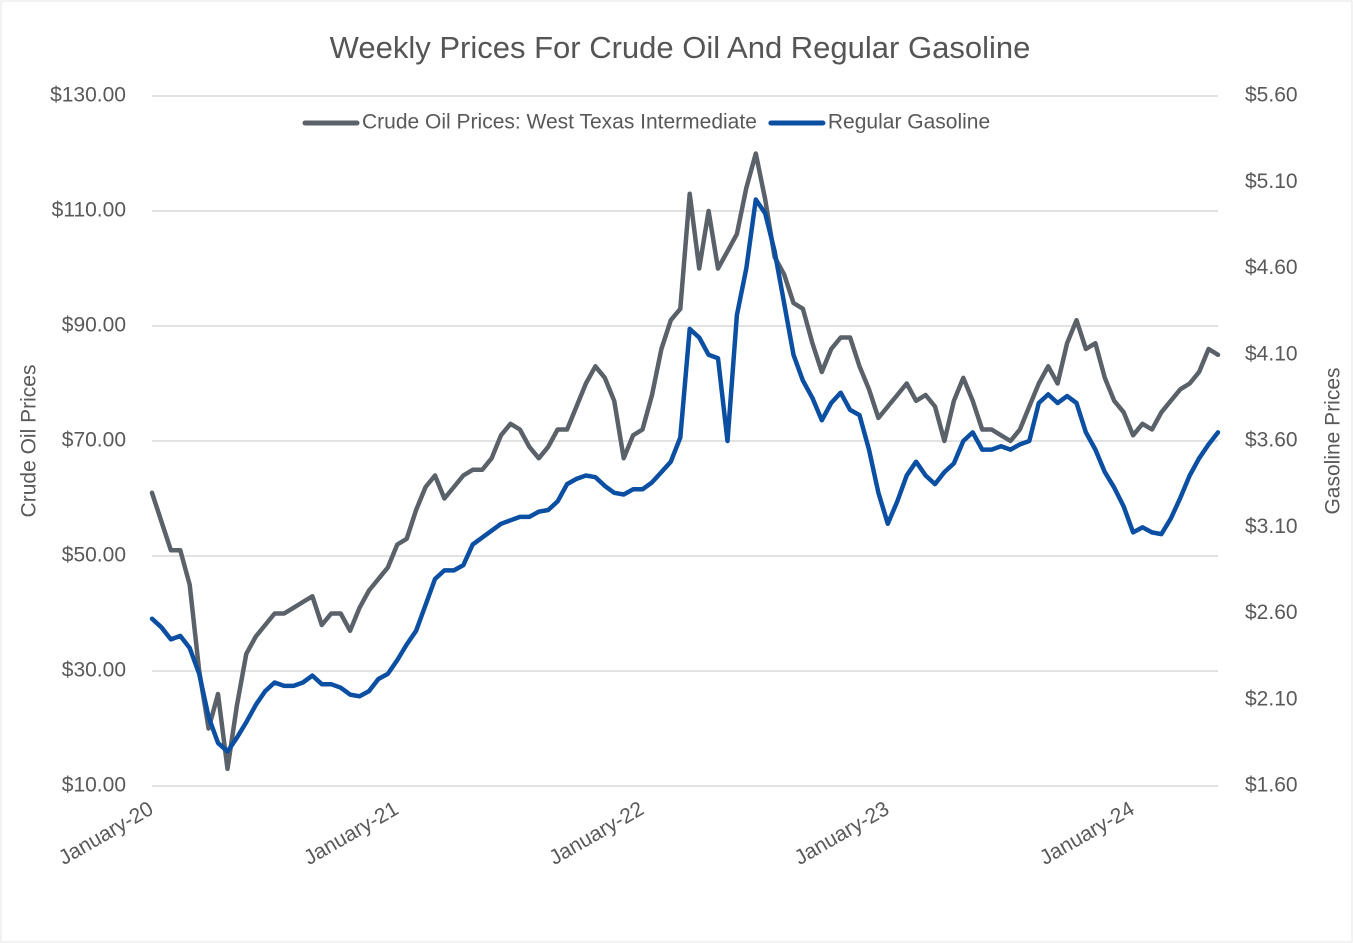 The height and width of the screenshot is (943, 1353). I want to click on y-tick-label: $10.00, so click(94, 785).